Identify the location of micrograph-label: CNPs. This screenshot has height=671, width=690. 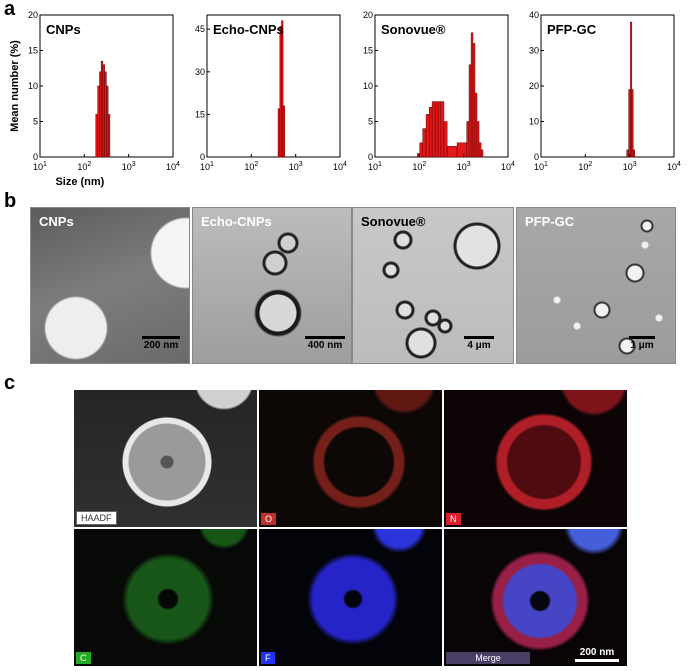
(56, 221).